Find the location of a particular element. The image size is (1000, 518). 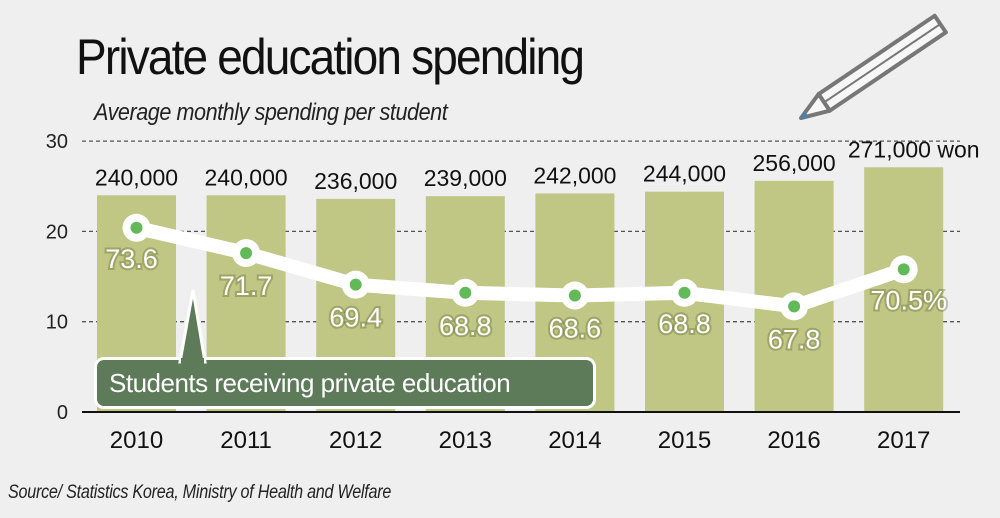

line-series is located at coordinates (520, 267).